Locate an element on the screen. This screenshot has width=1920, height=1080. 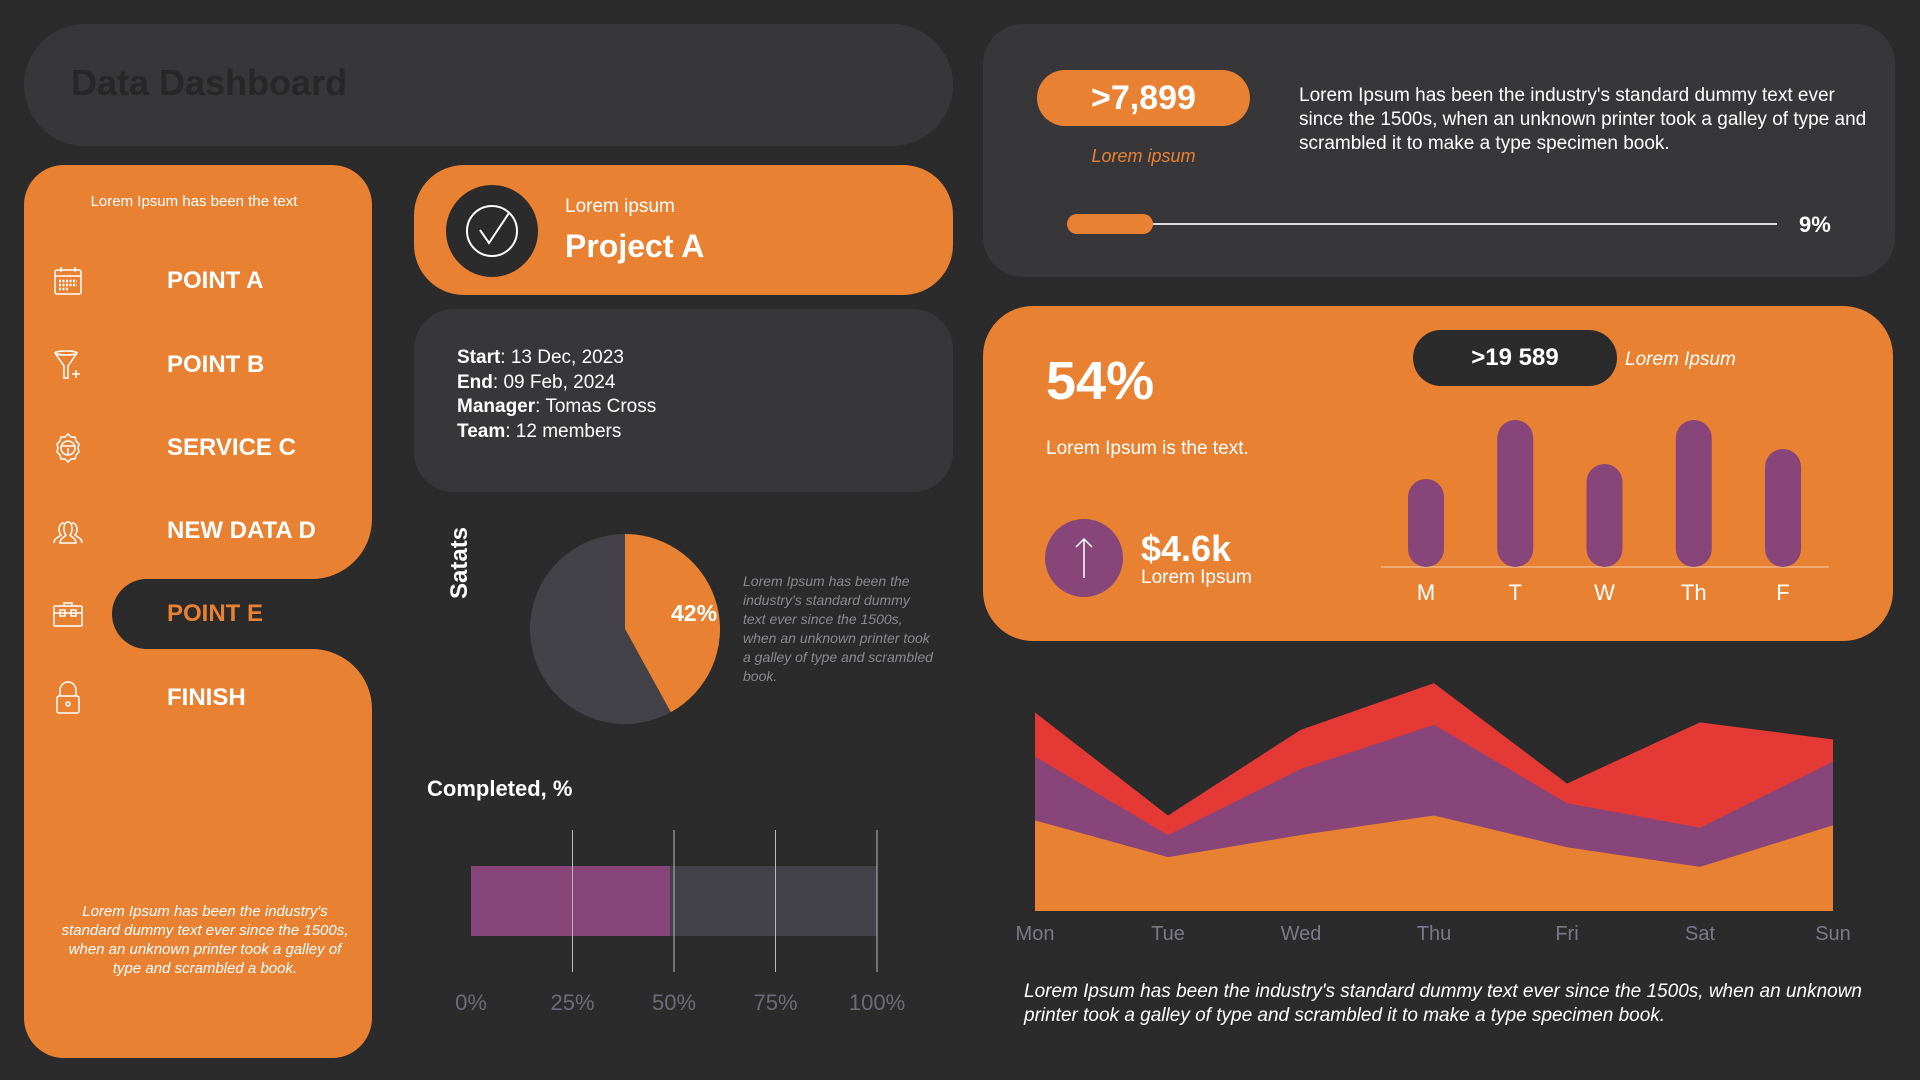
completed-bar-chart: 0% 25% 50% 75% 100% is located at coordinates (680, 922).